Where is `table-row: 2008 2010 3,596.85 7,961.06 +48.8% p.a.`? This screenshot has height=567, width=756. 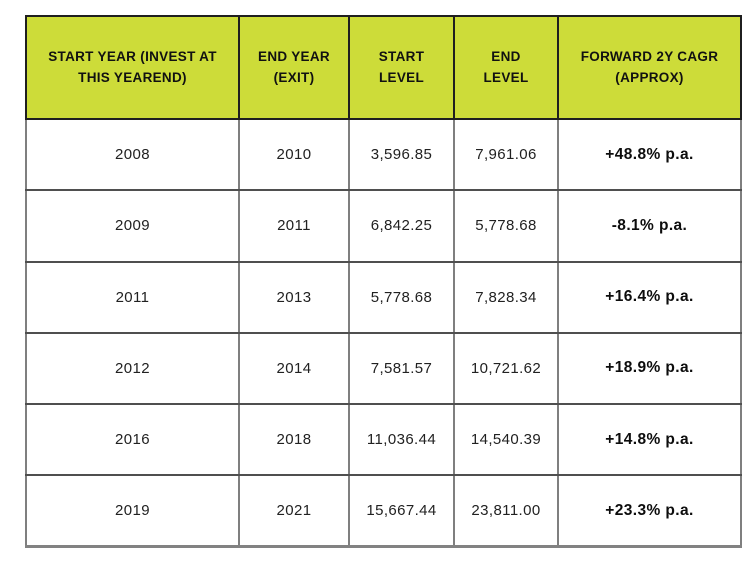 table-row: 2008 2010 3,596.85 7,961.06 +48.8% p.a. is located at coordinates (383, 154).